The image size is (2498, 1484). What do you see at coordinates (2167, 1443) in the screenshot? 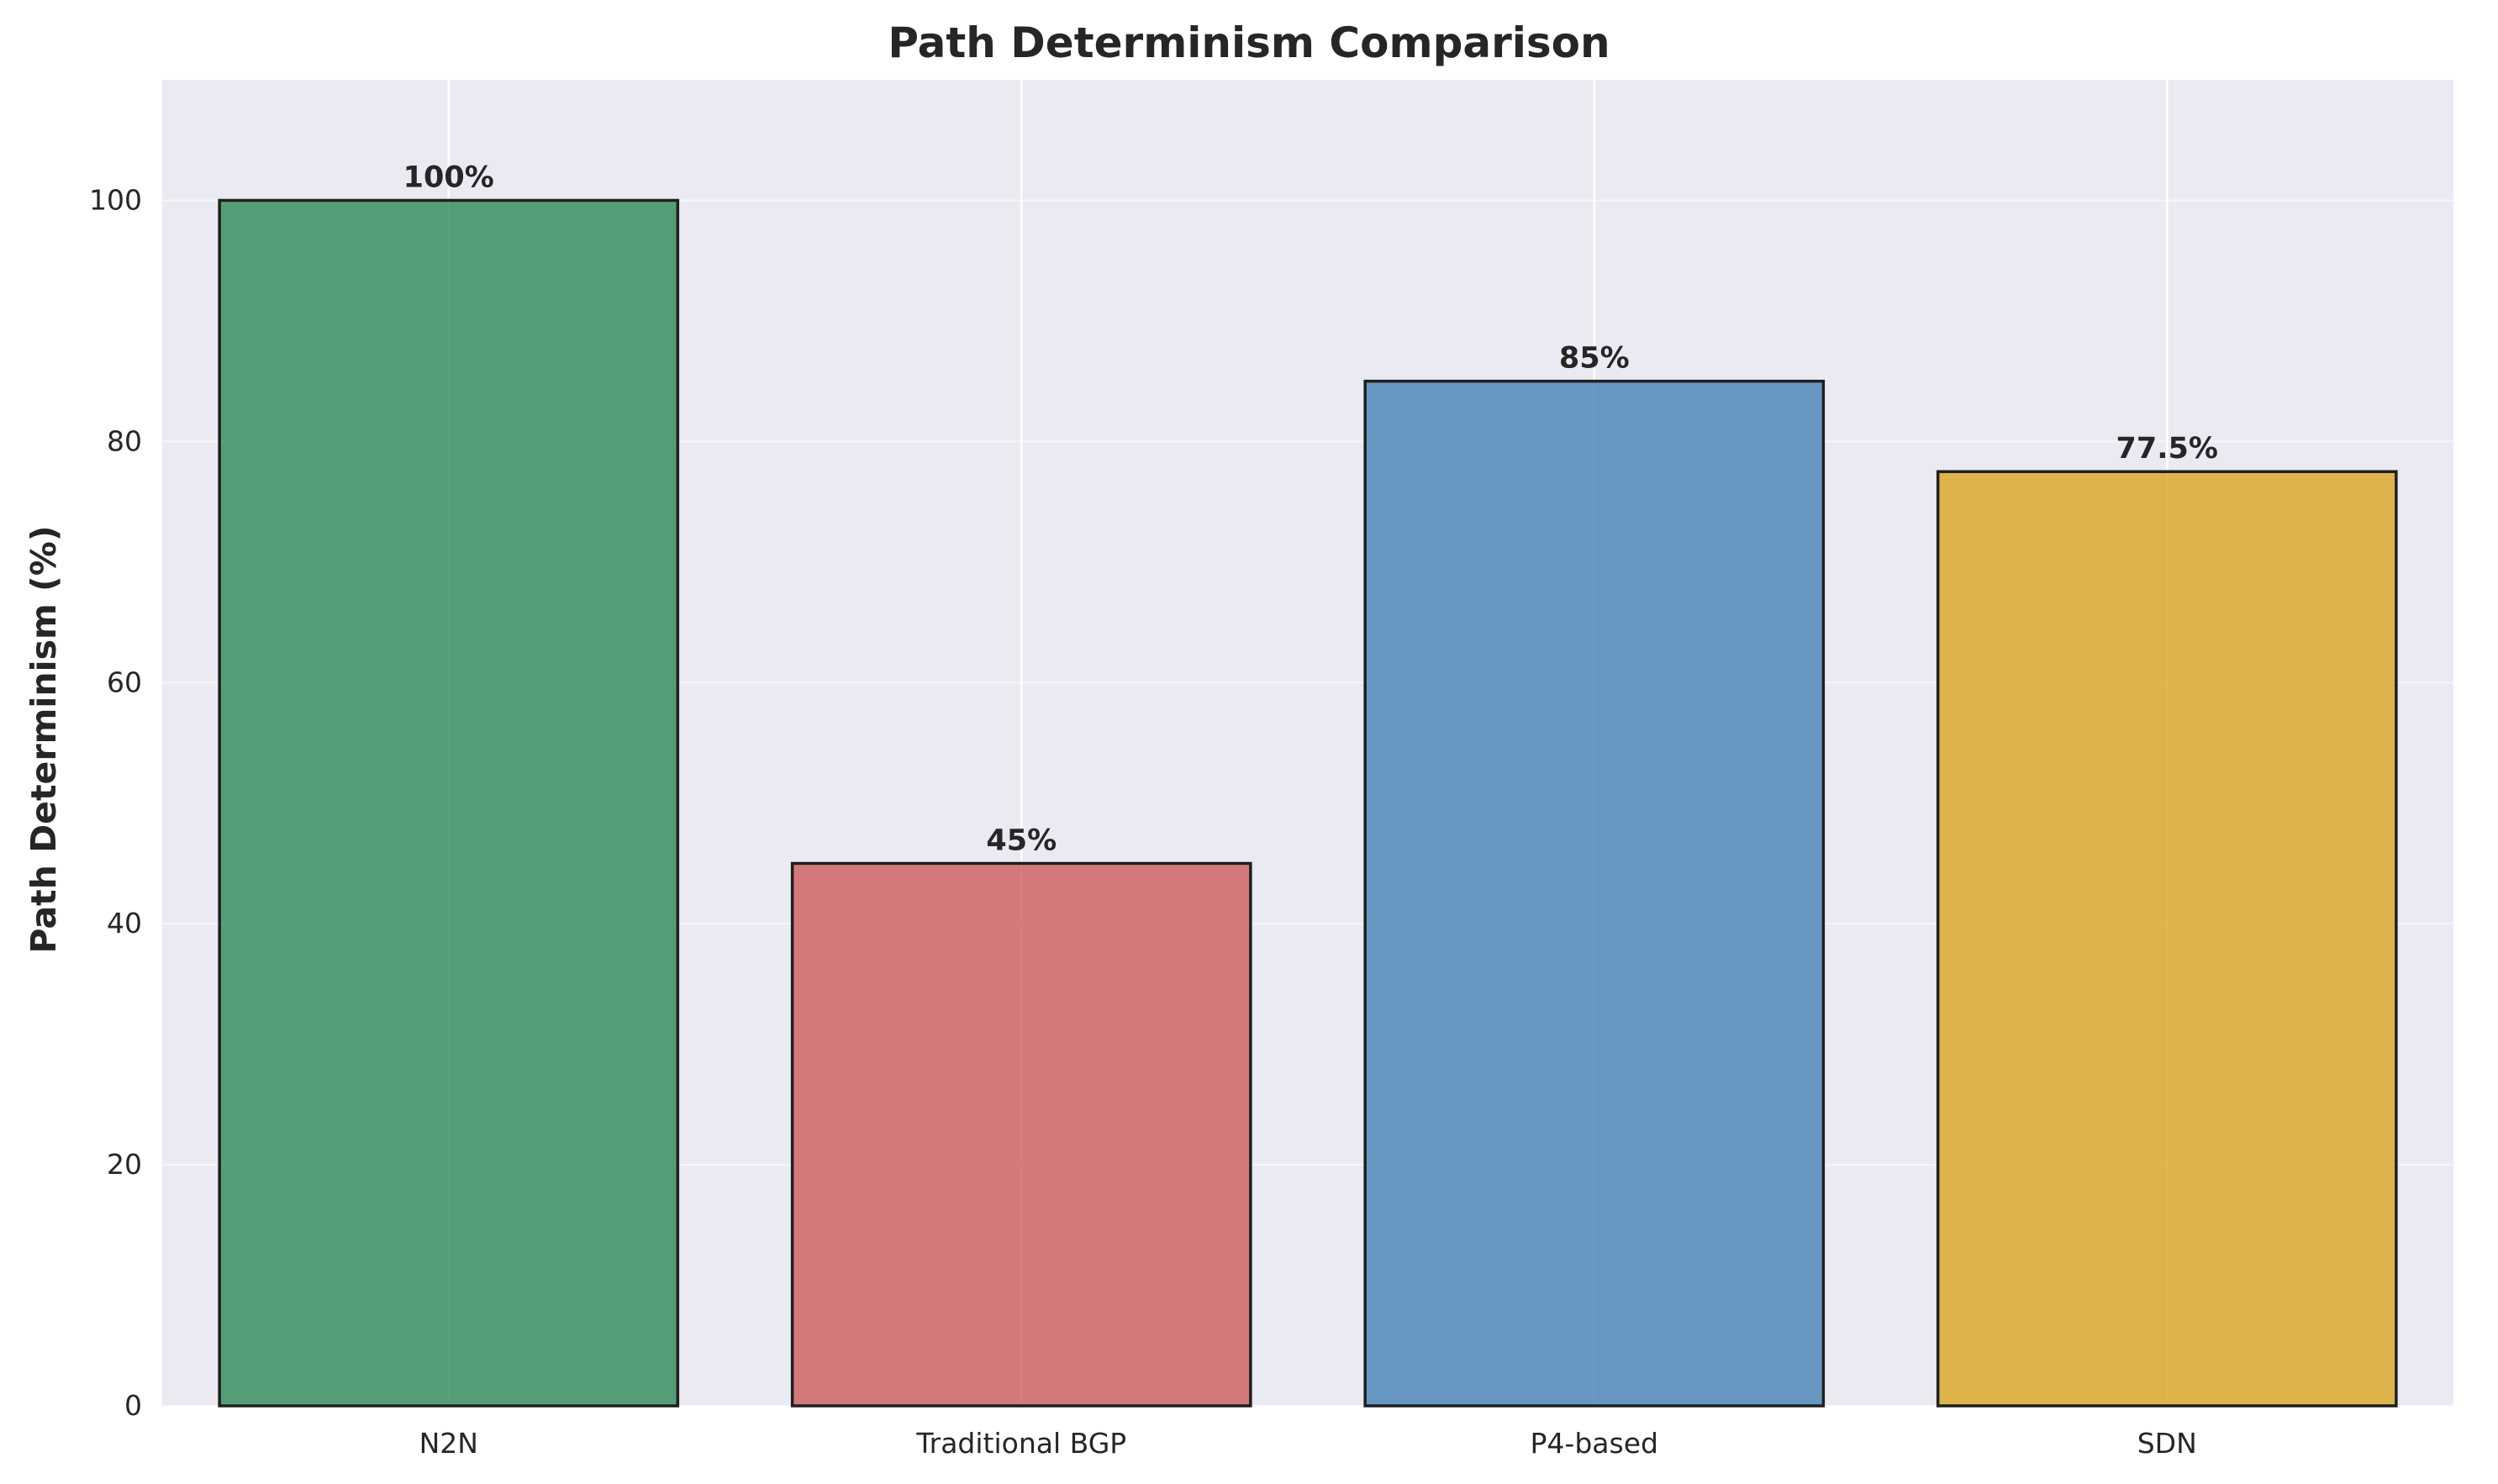
I see `x-tick-label: SDN` at bounding box center [2167, 1443].